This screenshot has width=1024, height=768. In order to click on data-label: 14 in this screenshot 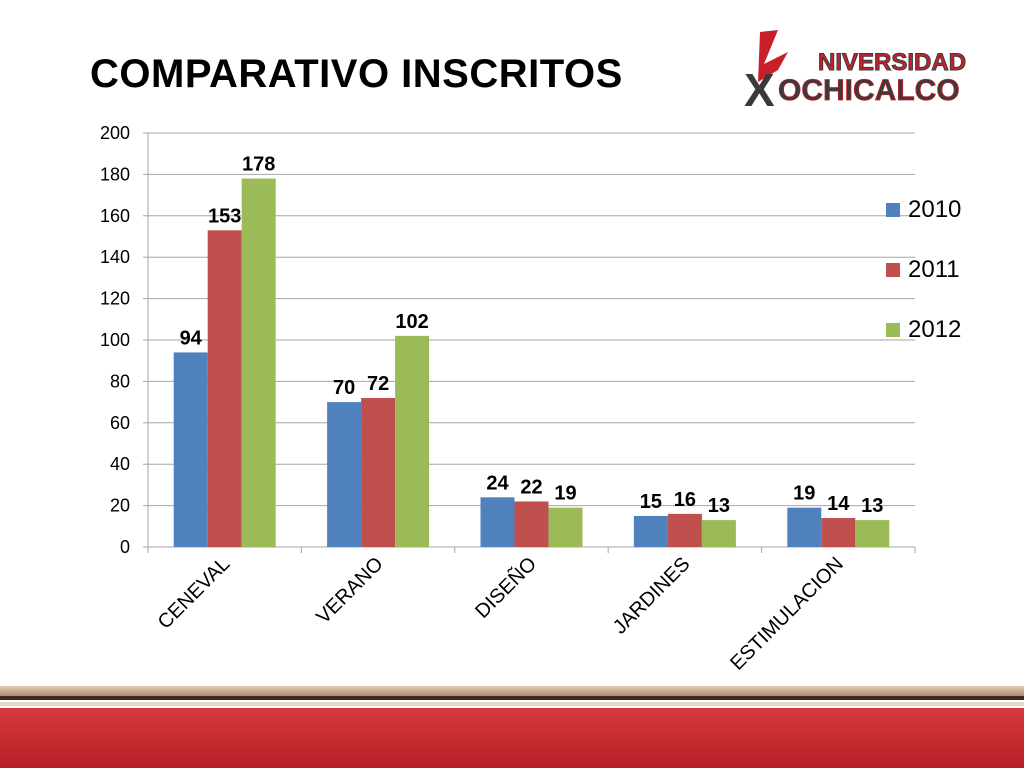, I will do `click(838, 504)`.